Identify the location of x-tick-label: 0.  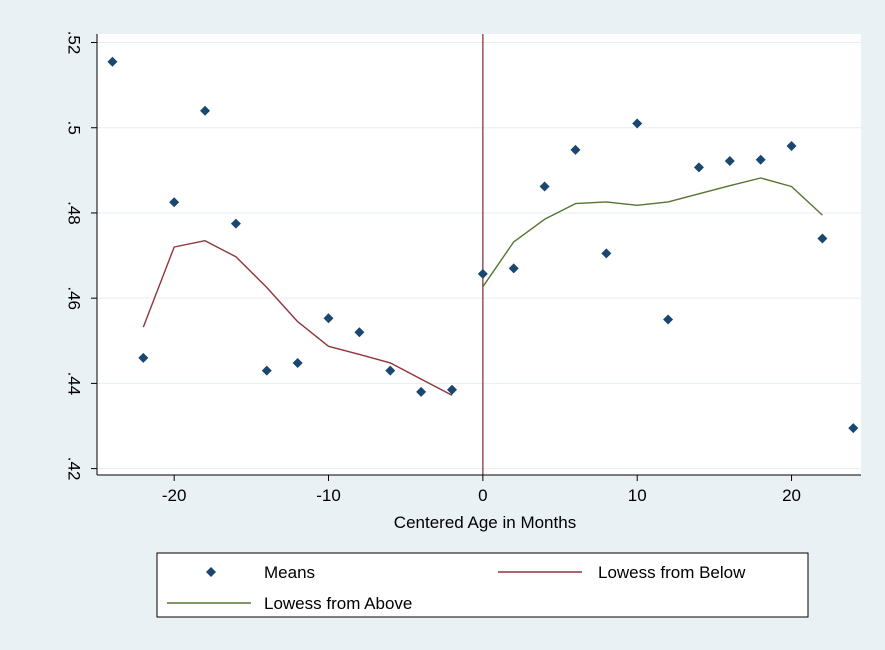
(482, 495).